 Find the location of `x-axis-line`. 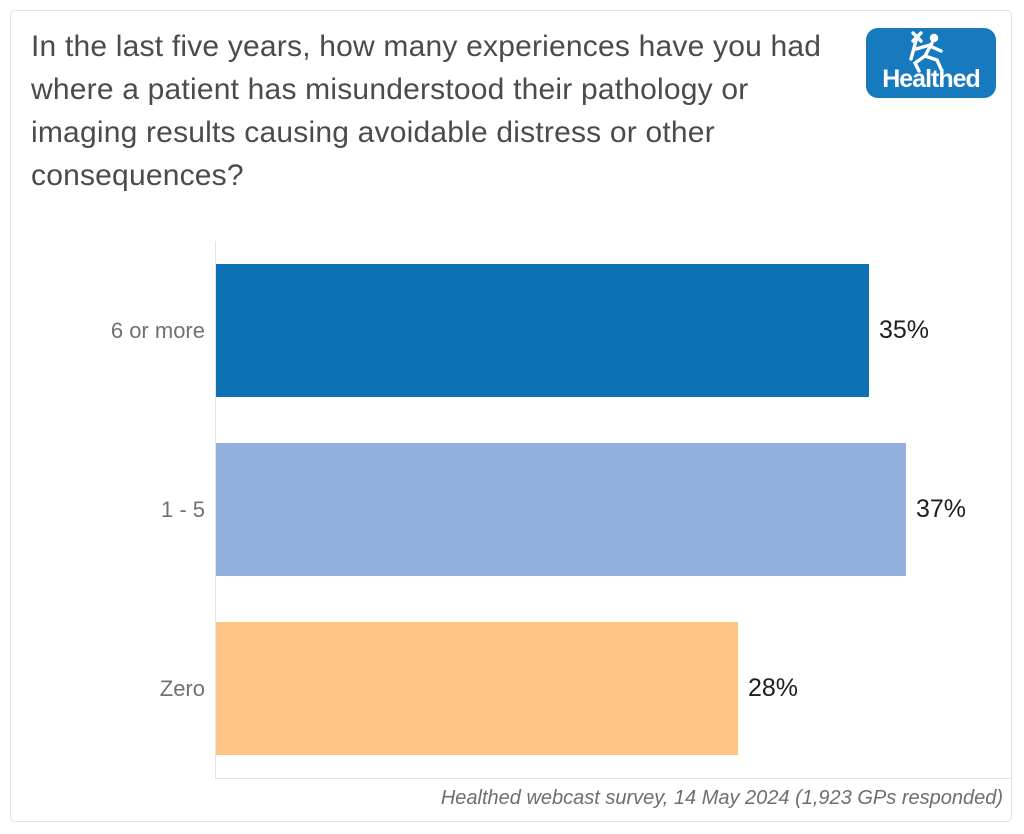

x-axis-line is located at coordinates (613, 778).